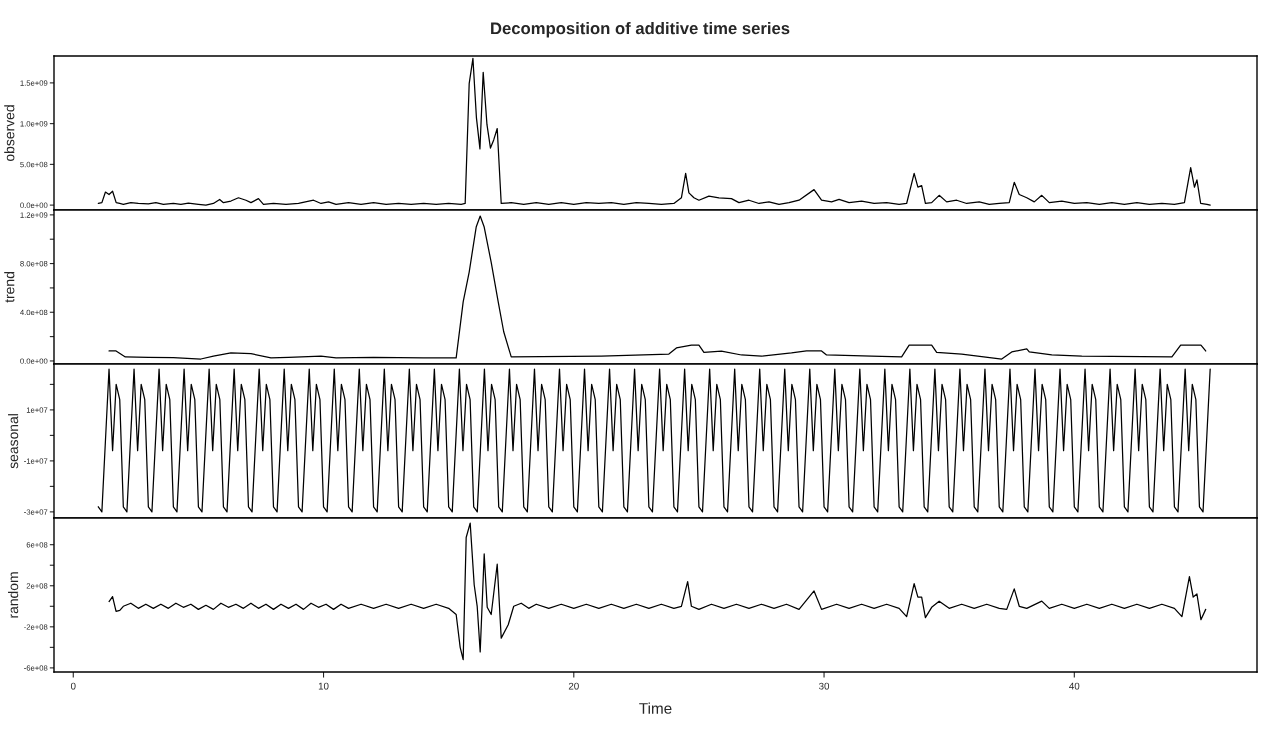  What do you see at coordinates (573, 686) in the screenshot?
I see `x-tick-label: 20` at bounding box center [573, 686].